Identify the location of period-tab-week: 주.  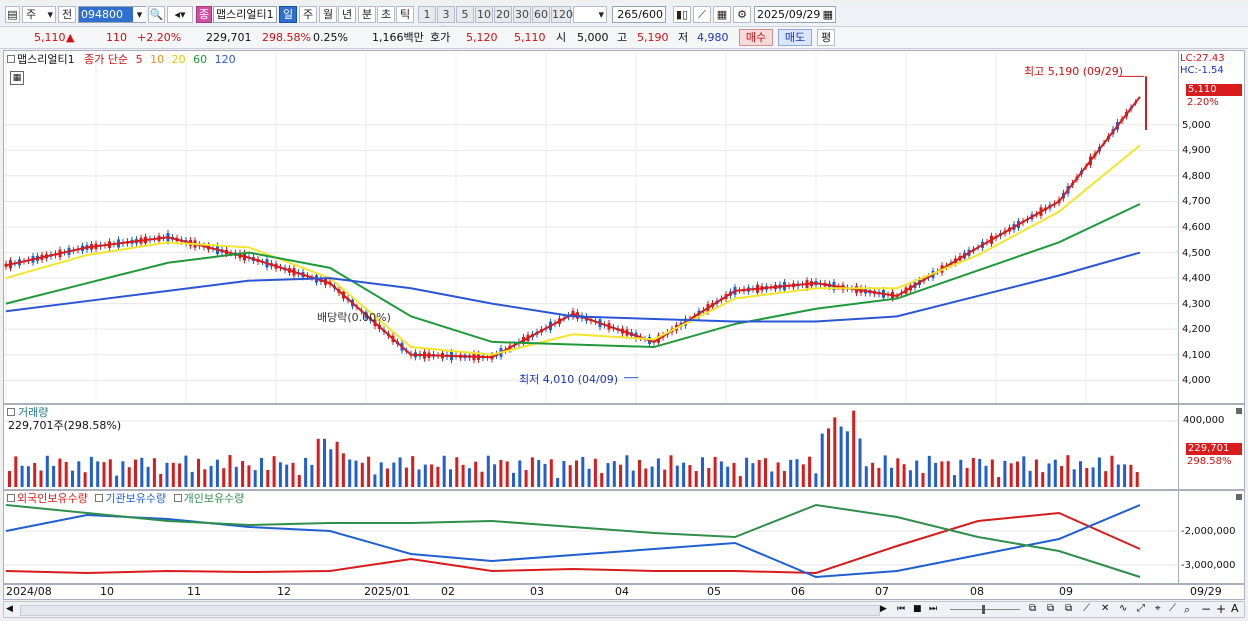
(308, 14).